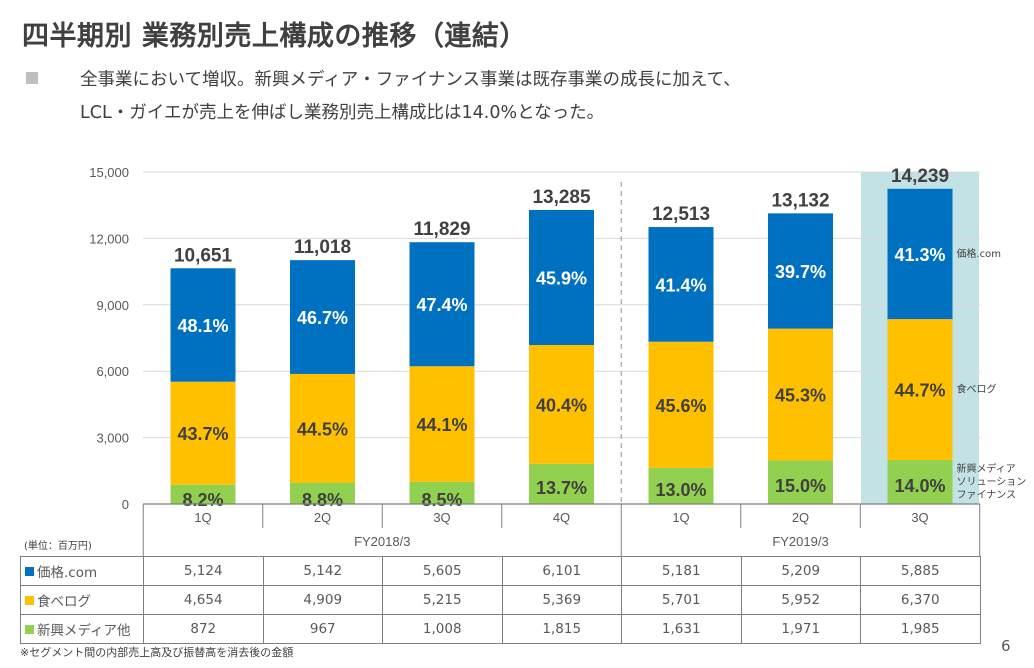 This screenshot has width=1034, height=668. I want to click on row-label: 食べログ, so click(64, 602).